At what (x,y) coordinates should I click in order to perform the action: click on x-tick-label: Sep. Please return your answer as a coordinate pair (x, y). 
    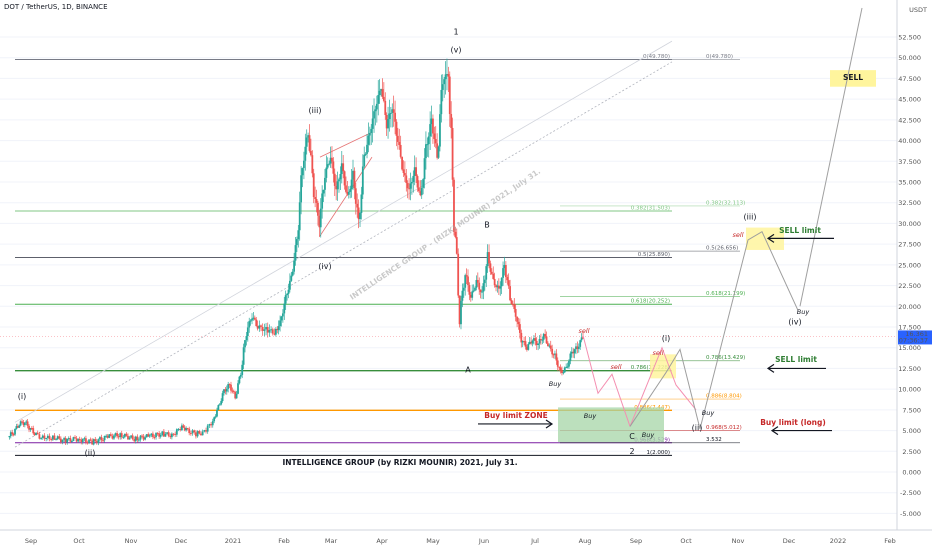
    Looking at the image, I should click on (636, 541).